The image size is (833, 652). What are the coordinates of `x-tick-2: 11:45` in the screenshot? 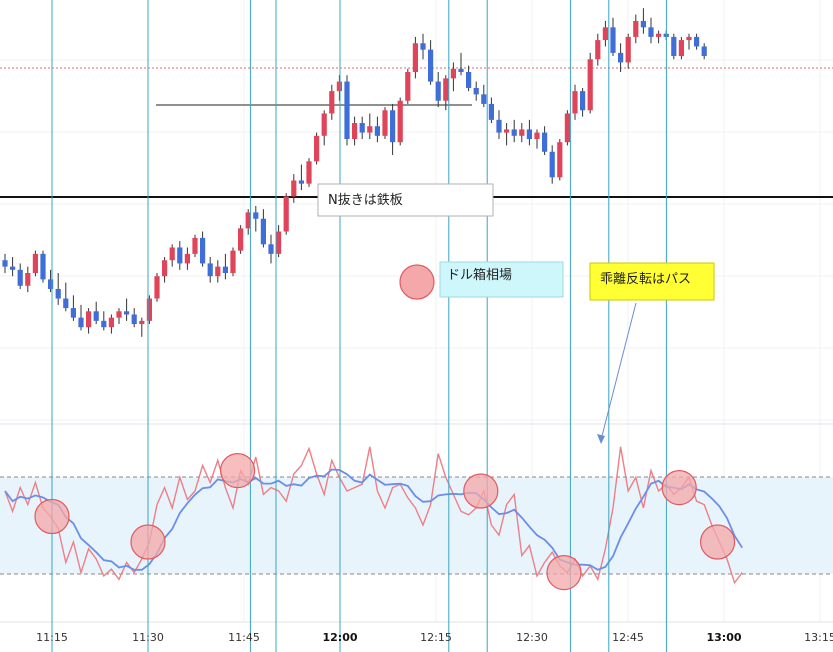 It's located at (244, 637).